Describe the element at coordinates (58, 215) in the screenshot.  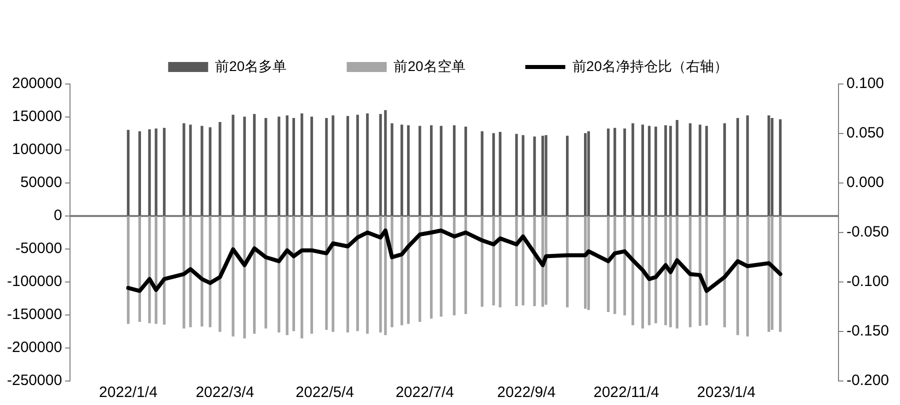
I see `y-tick-label: 0` at that location.